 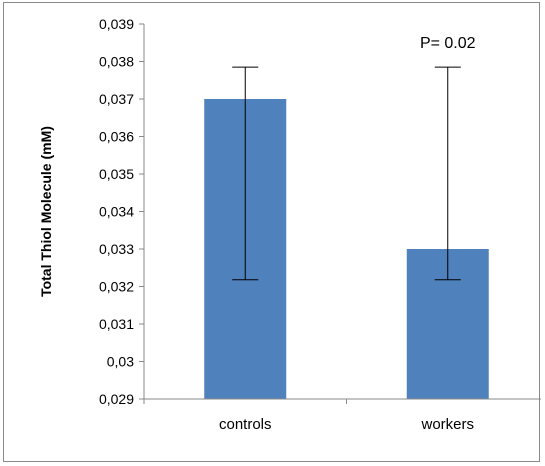 I want to click on x-axis-ticks, so click(x=245, y=401).